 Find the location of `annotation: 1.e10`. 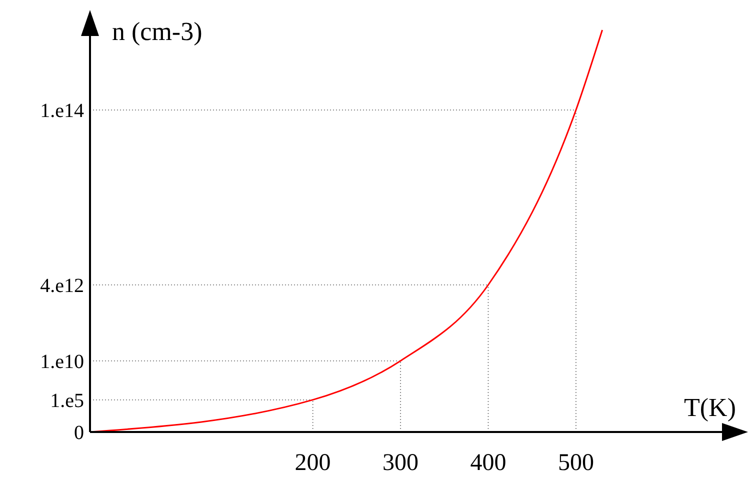

annotation: 1.e10 is located at coordinates (62, 361).